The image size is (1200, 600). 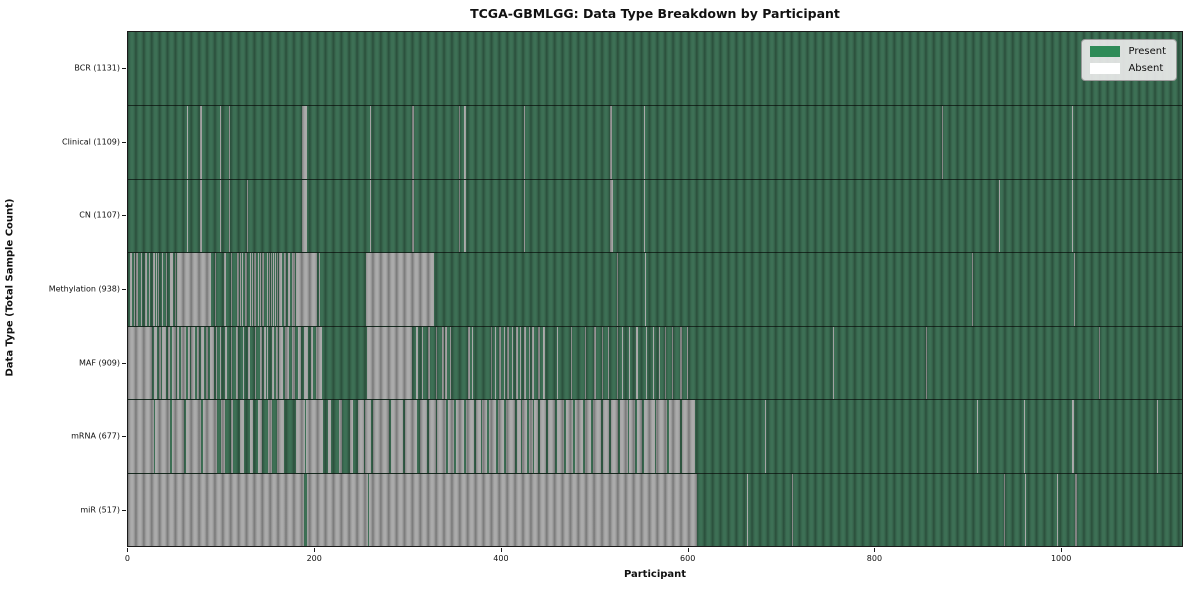 I want to click on legend-entry-present: Present, so click(x=1128, y=51).